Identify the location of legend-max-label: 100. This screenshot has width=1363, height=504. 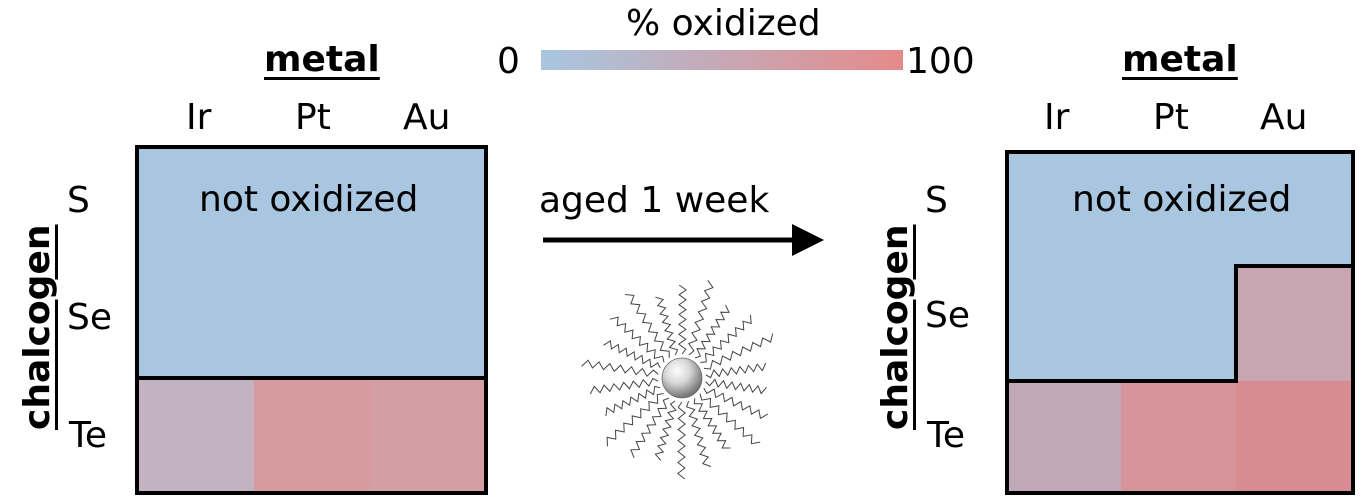
(940, 61).